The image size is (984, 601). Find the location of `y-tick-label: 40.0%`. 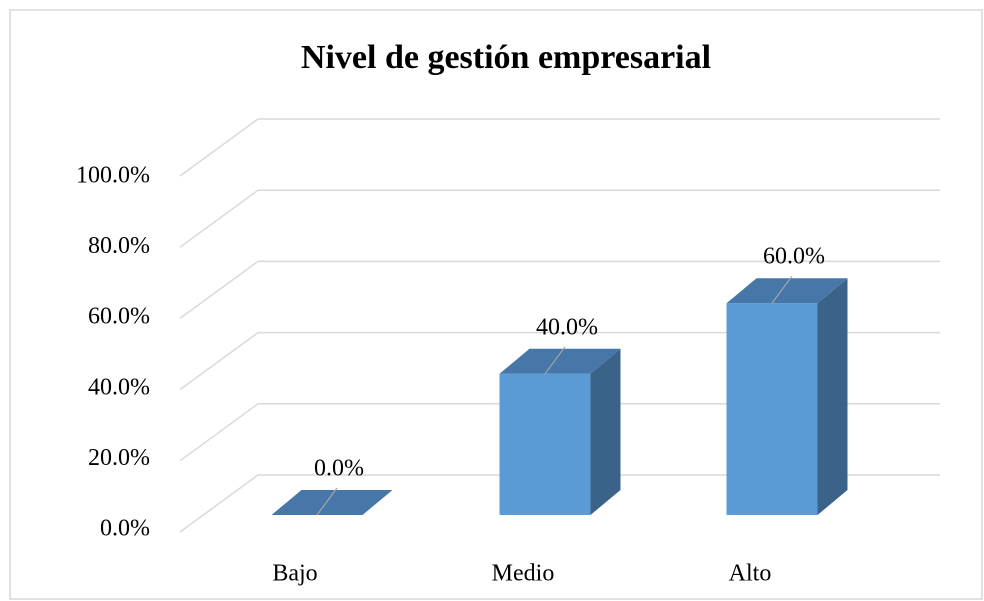

y-tick-label: 40.0% is located at coordinates (119, 387).